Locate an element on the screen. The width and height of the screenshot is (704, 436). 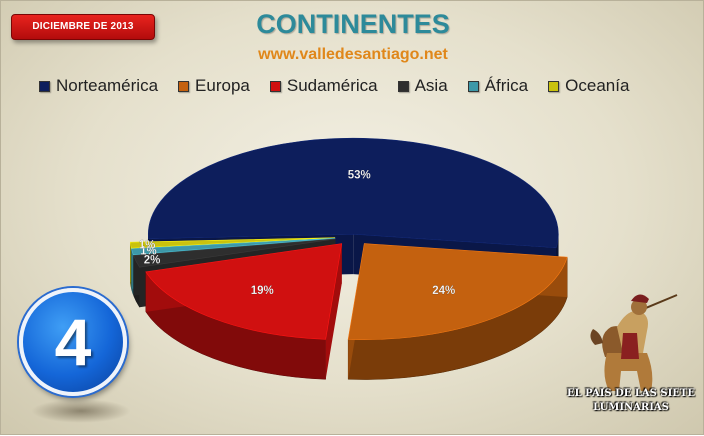
badge-shadow is located at coordinates (81, 411).